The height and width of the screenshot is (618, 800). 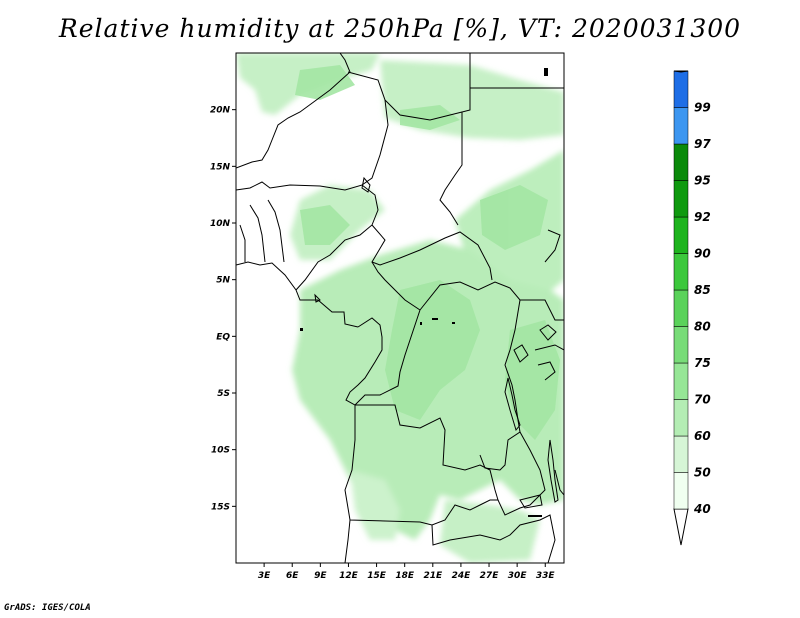 What do you see at coordinates (702, 254) in the screenshot?
I see `colorbar-label: 90` at bounding box center [702, 254].